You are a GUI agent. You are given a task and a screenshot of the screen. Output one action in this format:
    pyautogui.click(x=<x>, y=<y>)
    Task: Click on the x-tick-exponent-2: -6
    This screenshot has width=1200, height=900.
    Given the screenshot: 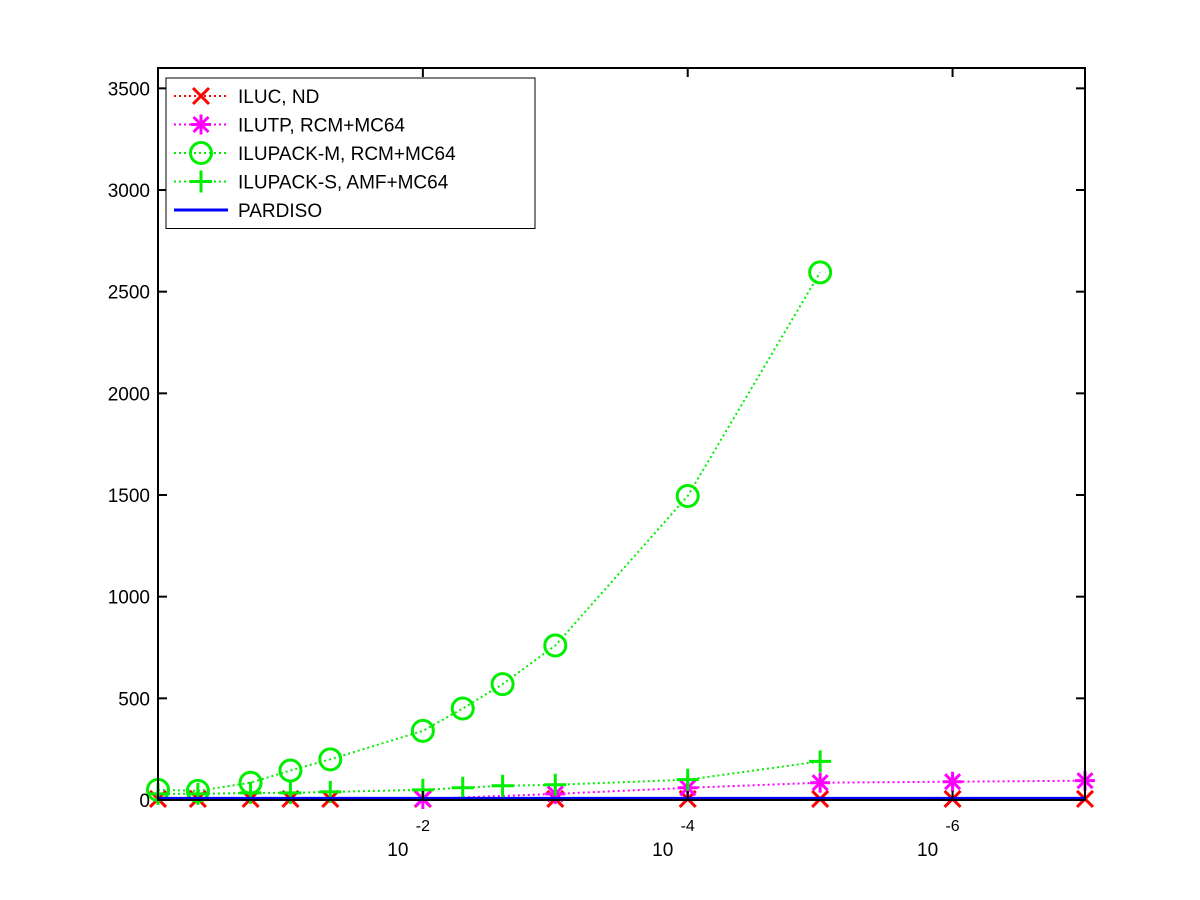 What is the action you would take?
    pyautogui.click(x=952, y=826)
    